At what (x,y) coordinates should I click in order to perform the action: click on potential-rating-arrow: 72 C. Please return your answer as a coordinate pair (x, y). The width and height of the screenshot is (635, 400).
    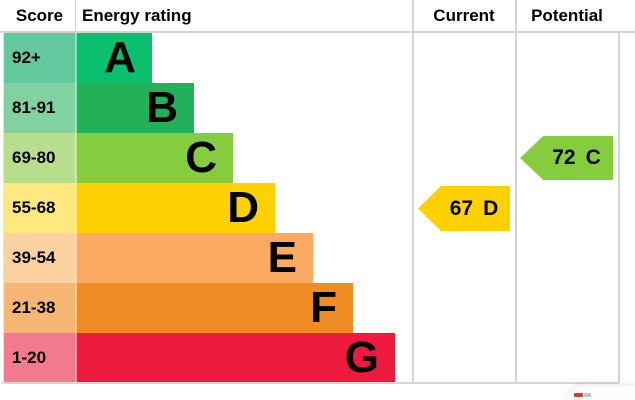
    Looking at the image, I should click on (566, 158).